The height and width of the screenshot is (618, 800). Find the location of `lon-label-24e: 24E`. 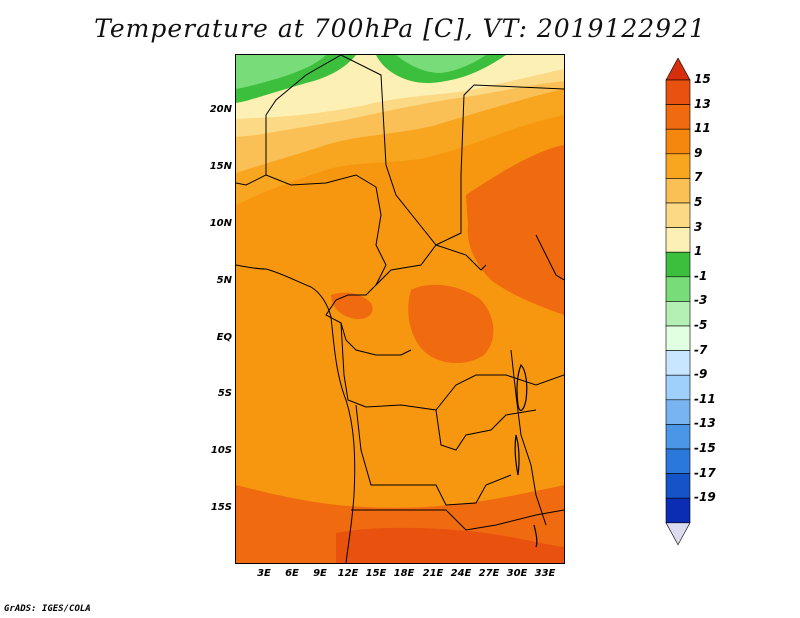

lon-label-24e: 24E is located at coordinates (461, 573).